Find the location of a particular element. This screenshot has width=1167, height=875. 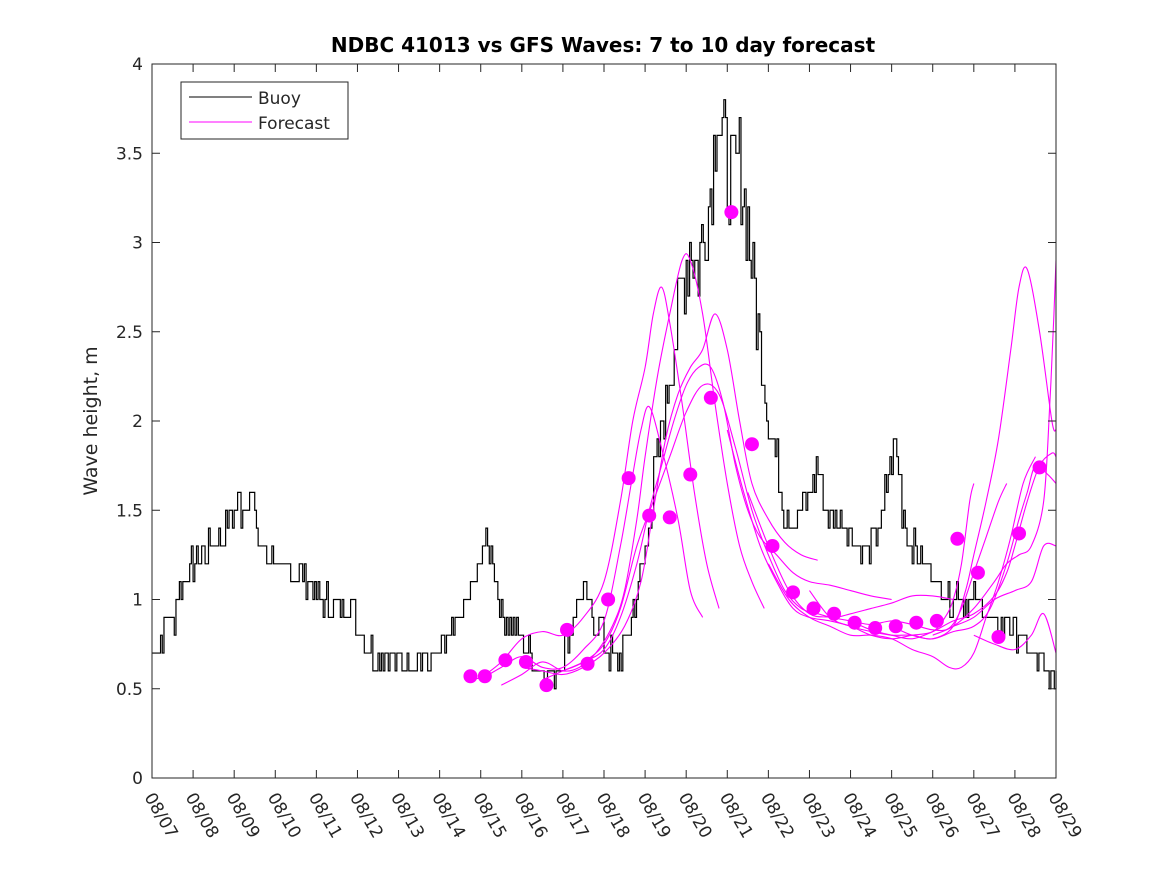

y-tick-label-5: 2.5 is located at coordinates (129, 333).